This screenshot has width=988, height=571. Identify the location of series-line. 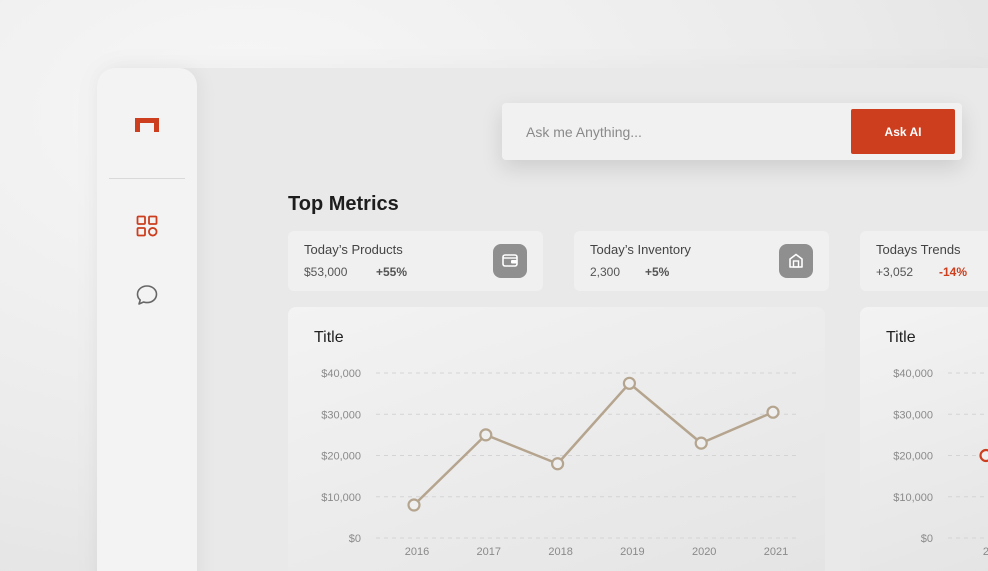
(593, 444).